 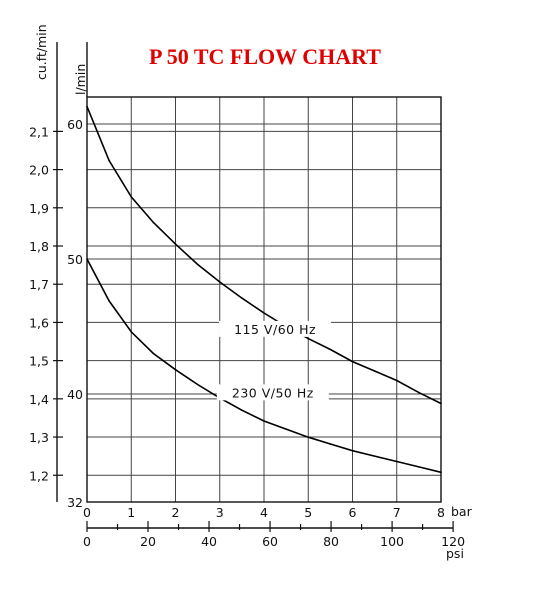 I want to click on x-secondary-tick-label: 100, so click(x=392, y=541).